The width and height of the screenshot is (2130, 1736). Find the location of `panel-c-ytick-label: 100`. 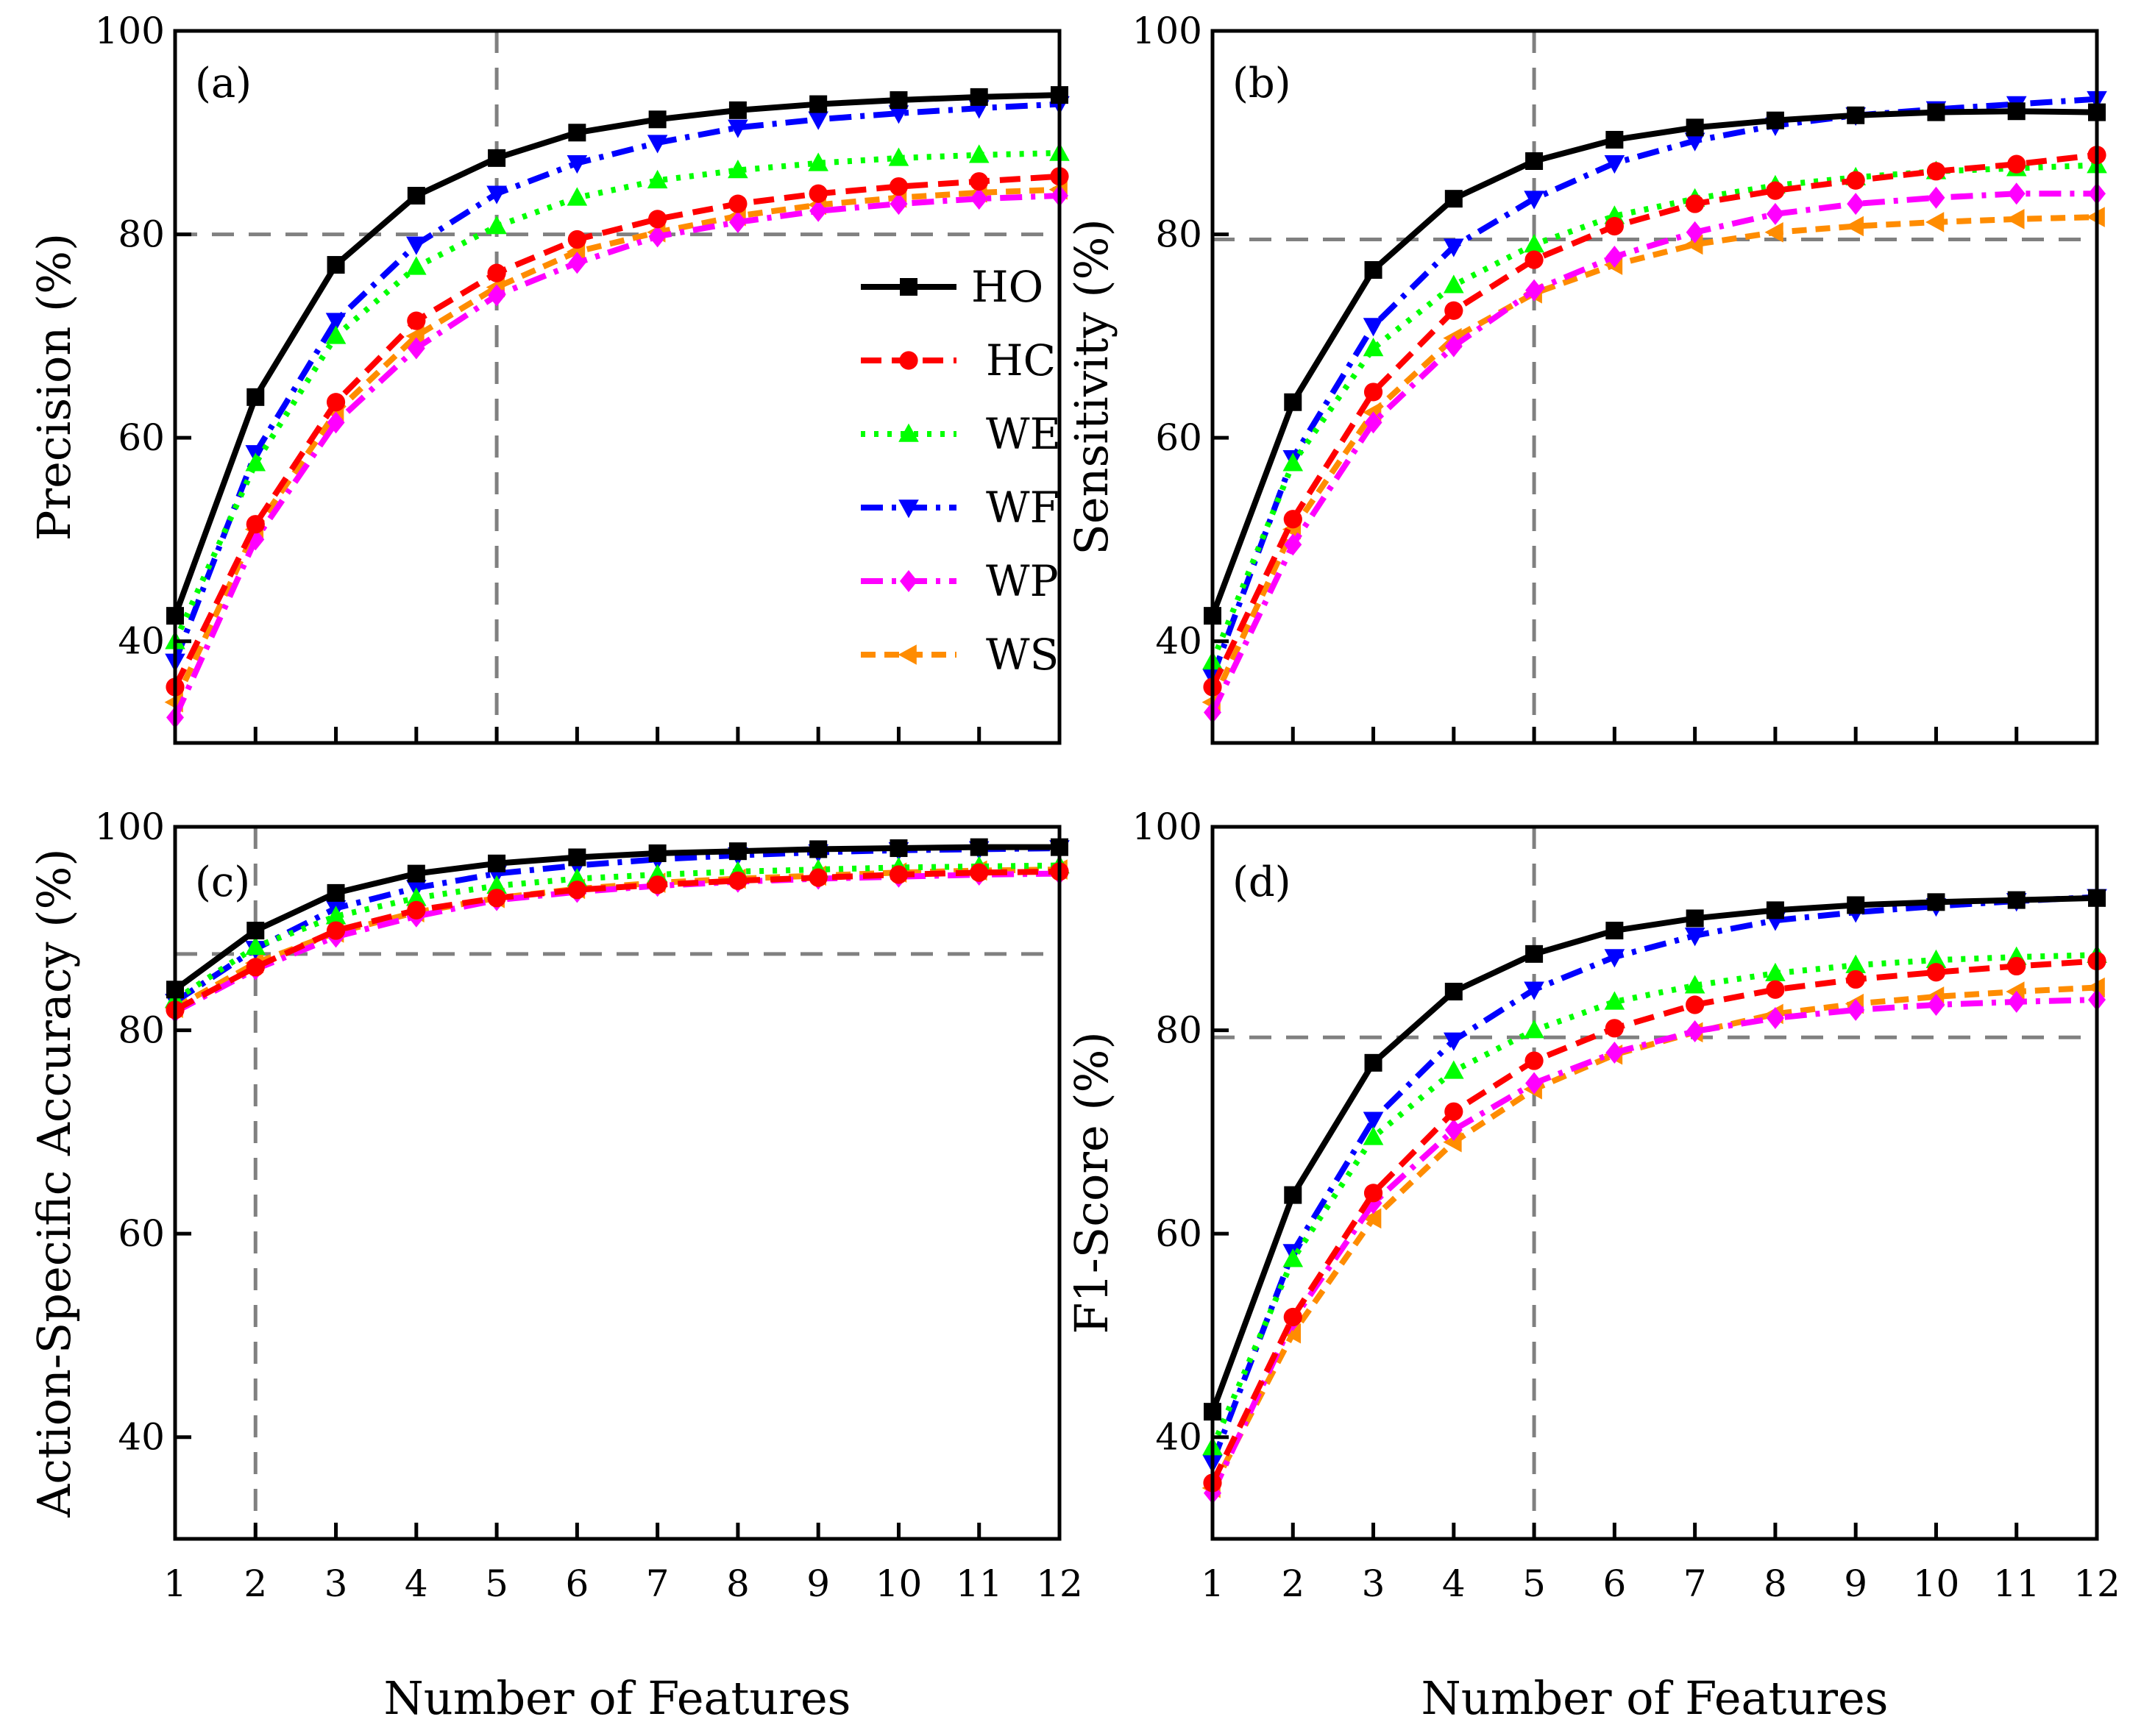

panel-c-ytick-label: 100 is located at coordinates (130, 826).